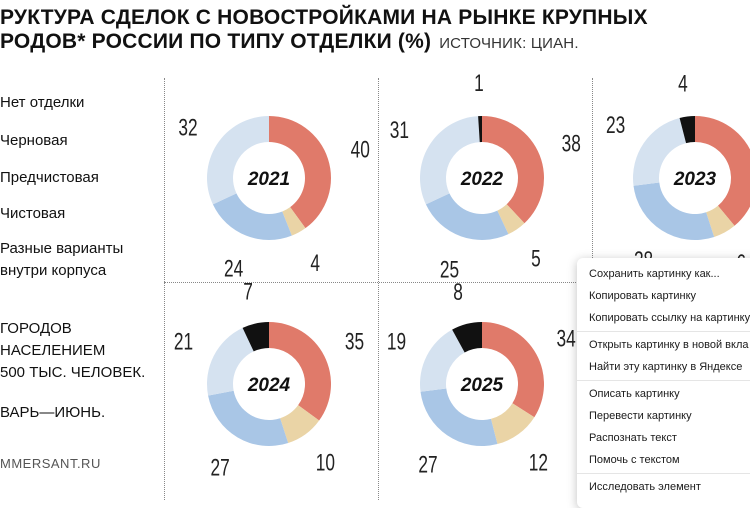 The image size is (750, 508). I want to click on footnote-line1: ГОРОДОВ, so click(36, 328).